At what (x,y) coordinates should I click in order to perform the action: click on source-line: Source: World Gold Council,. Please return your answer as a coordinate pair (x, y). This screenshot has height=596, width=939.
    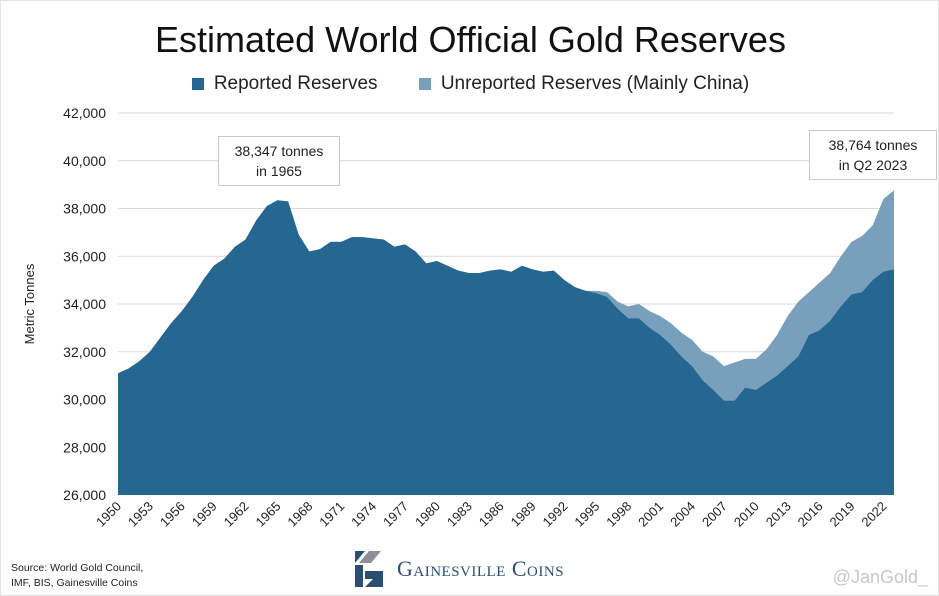
    Looking at the image, I should click on (77, 568).